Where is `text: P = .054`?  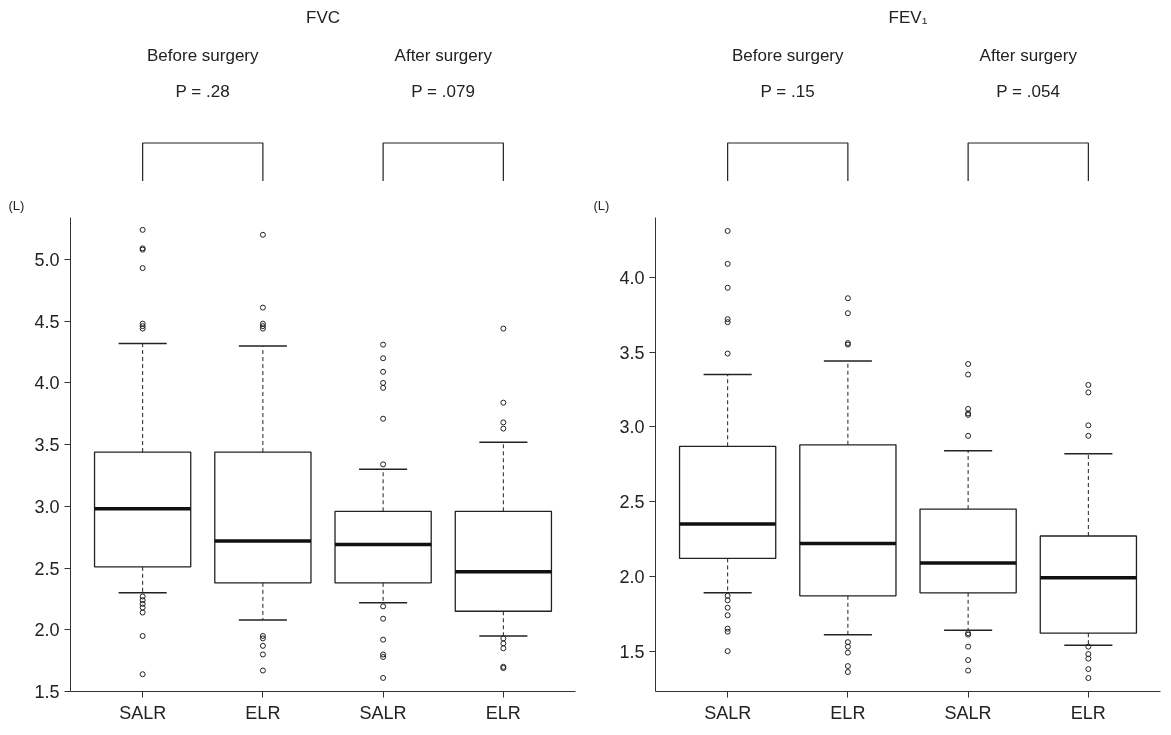 text: P = .054 is located at coordinates (1028, 92).